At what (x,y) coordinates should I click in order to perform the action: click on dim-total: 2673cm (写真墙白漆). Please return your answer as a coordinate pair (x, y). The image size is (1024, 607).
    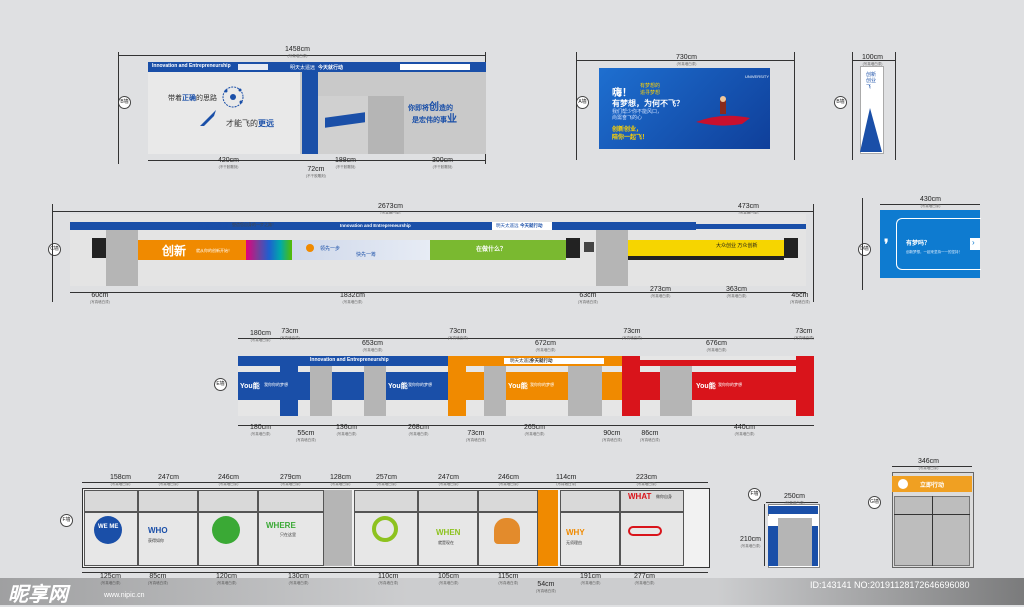
    Looking at the image, I should click on (390, 209).